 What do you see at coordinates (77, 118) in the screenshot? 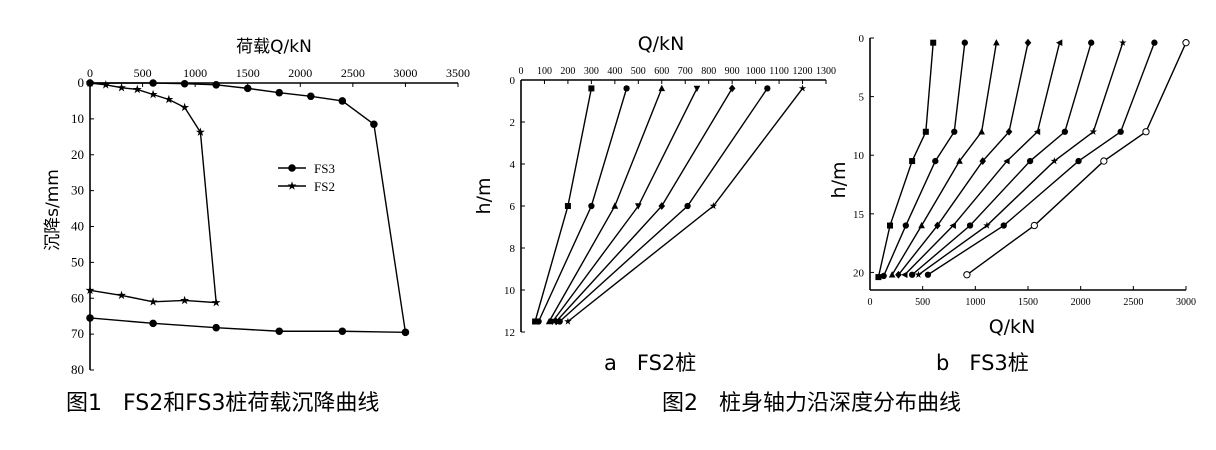
I see `fig1-y-tick-label: 10` at bounding box center [77, 118].